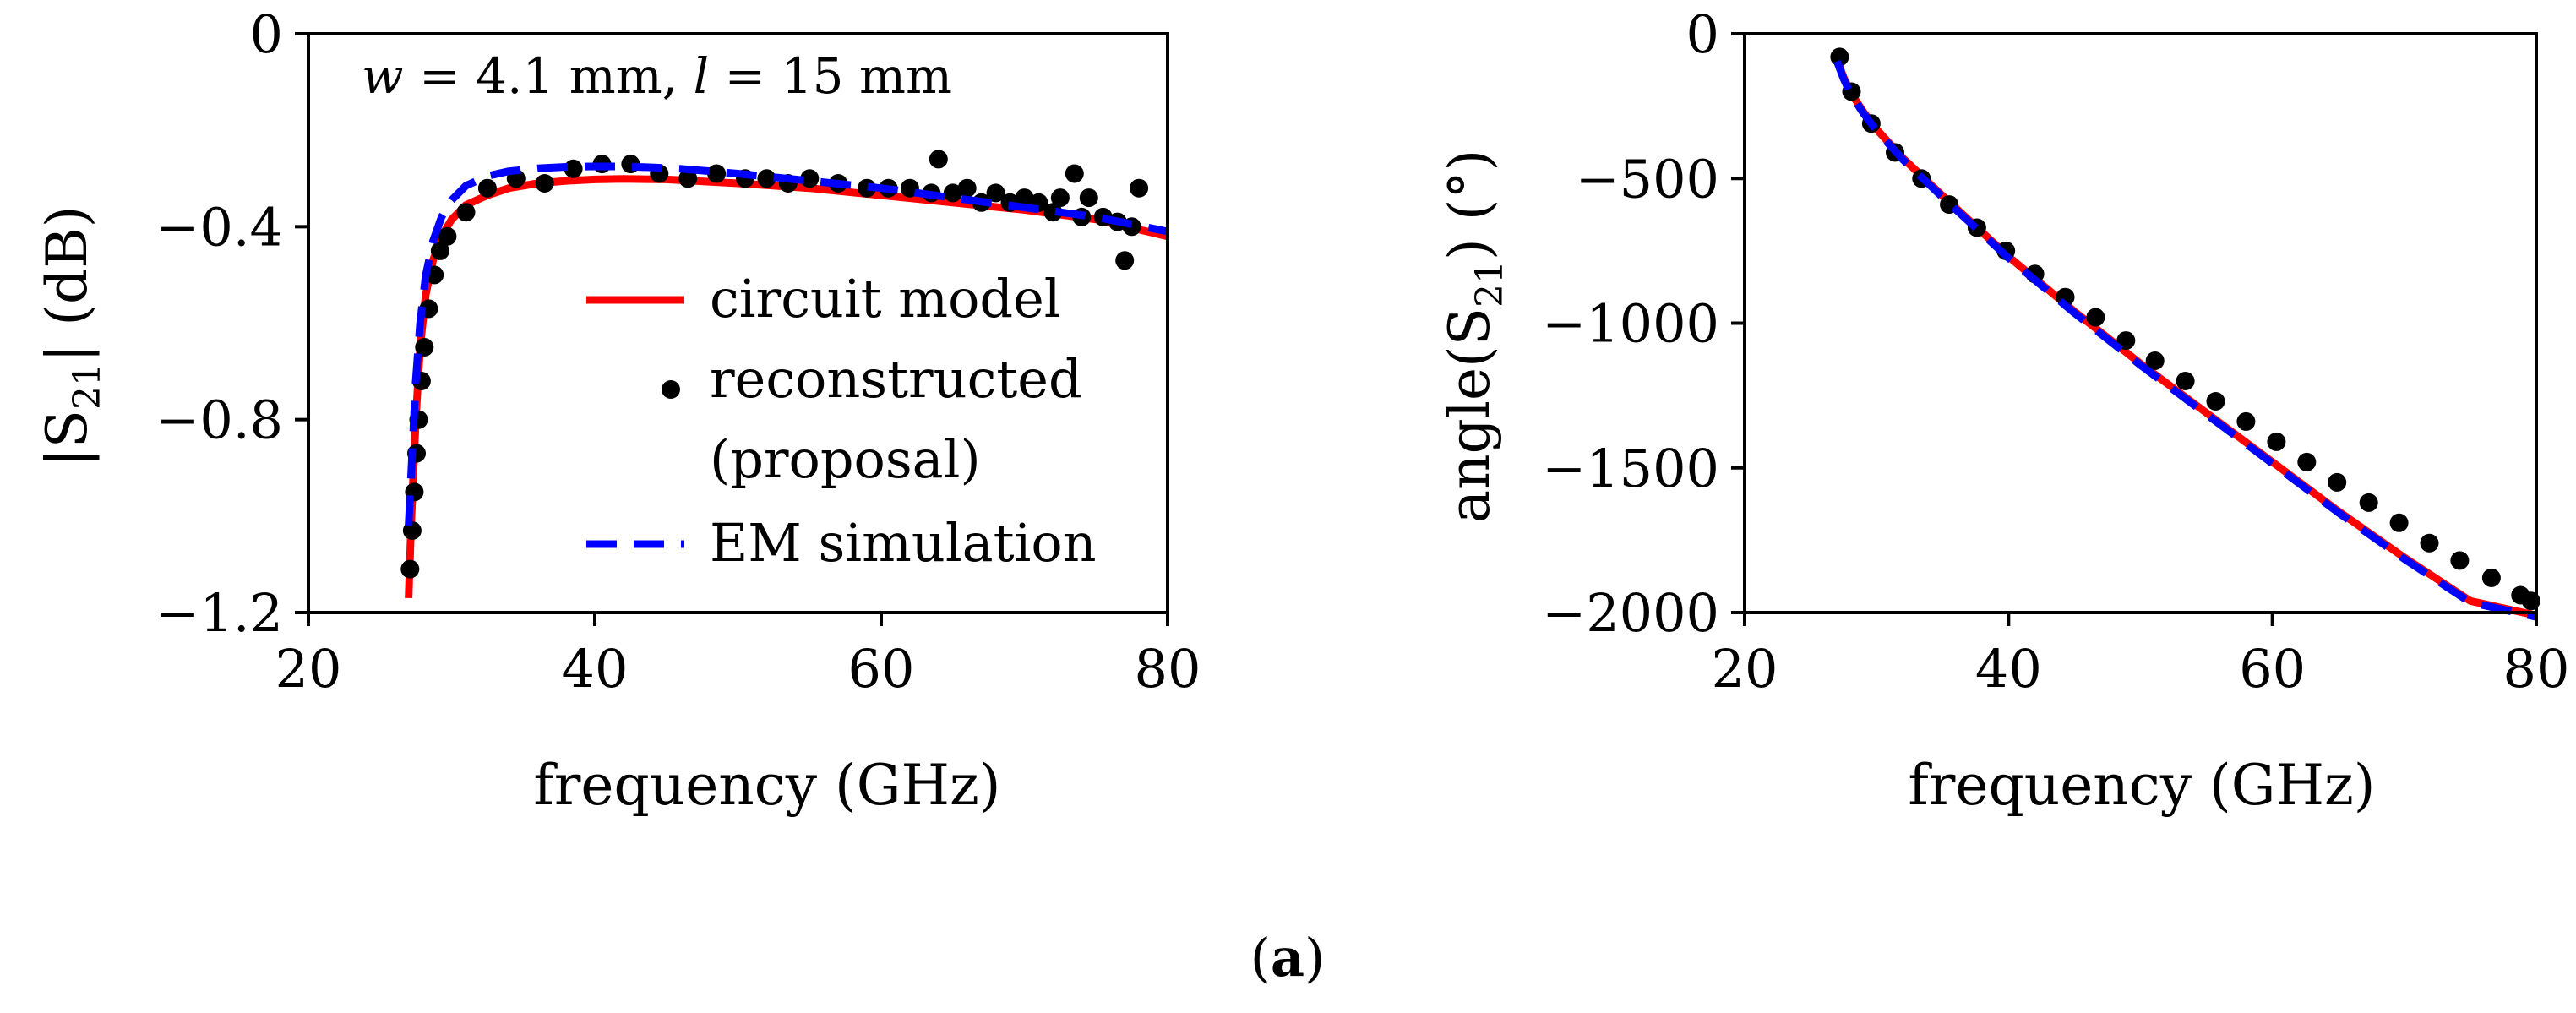 The height and width of the screenshot is (1013, 2576). What do you see at coordinates (896, 379) in the screenshot?
I see `legend-label-reconstructed: reconstructed` at bounding box center [896, 379].